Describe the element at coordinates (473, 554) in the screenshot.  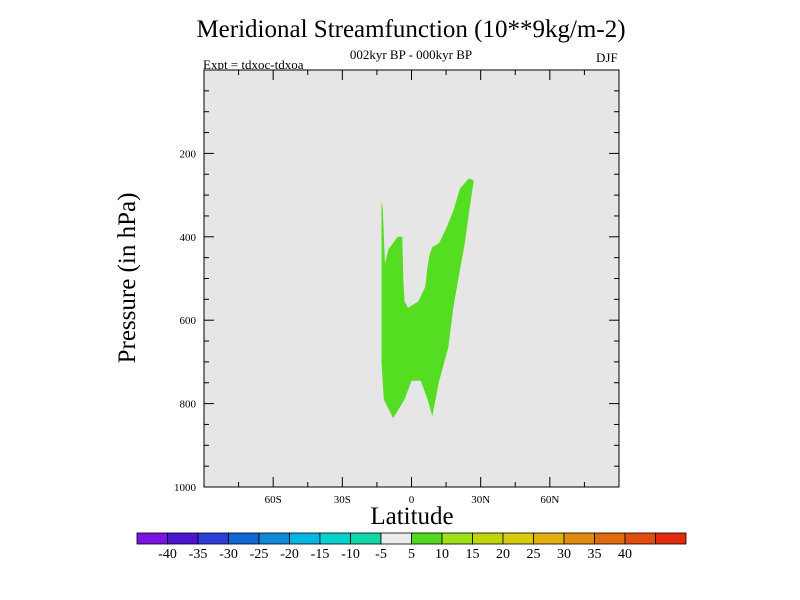
I see `colorbar-label: 15` at that location.